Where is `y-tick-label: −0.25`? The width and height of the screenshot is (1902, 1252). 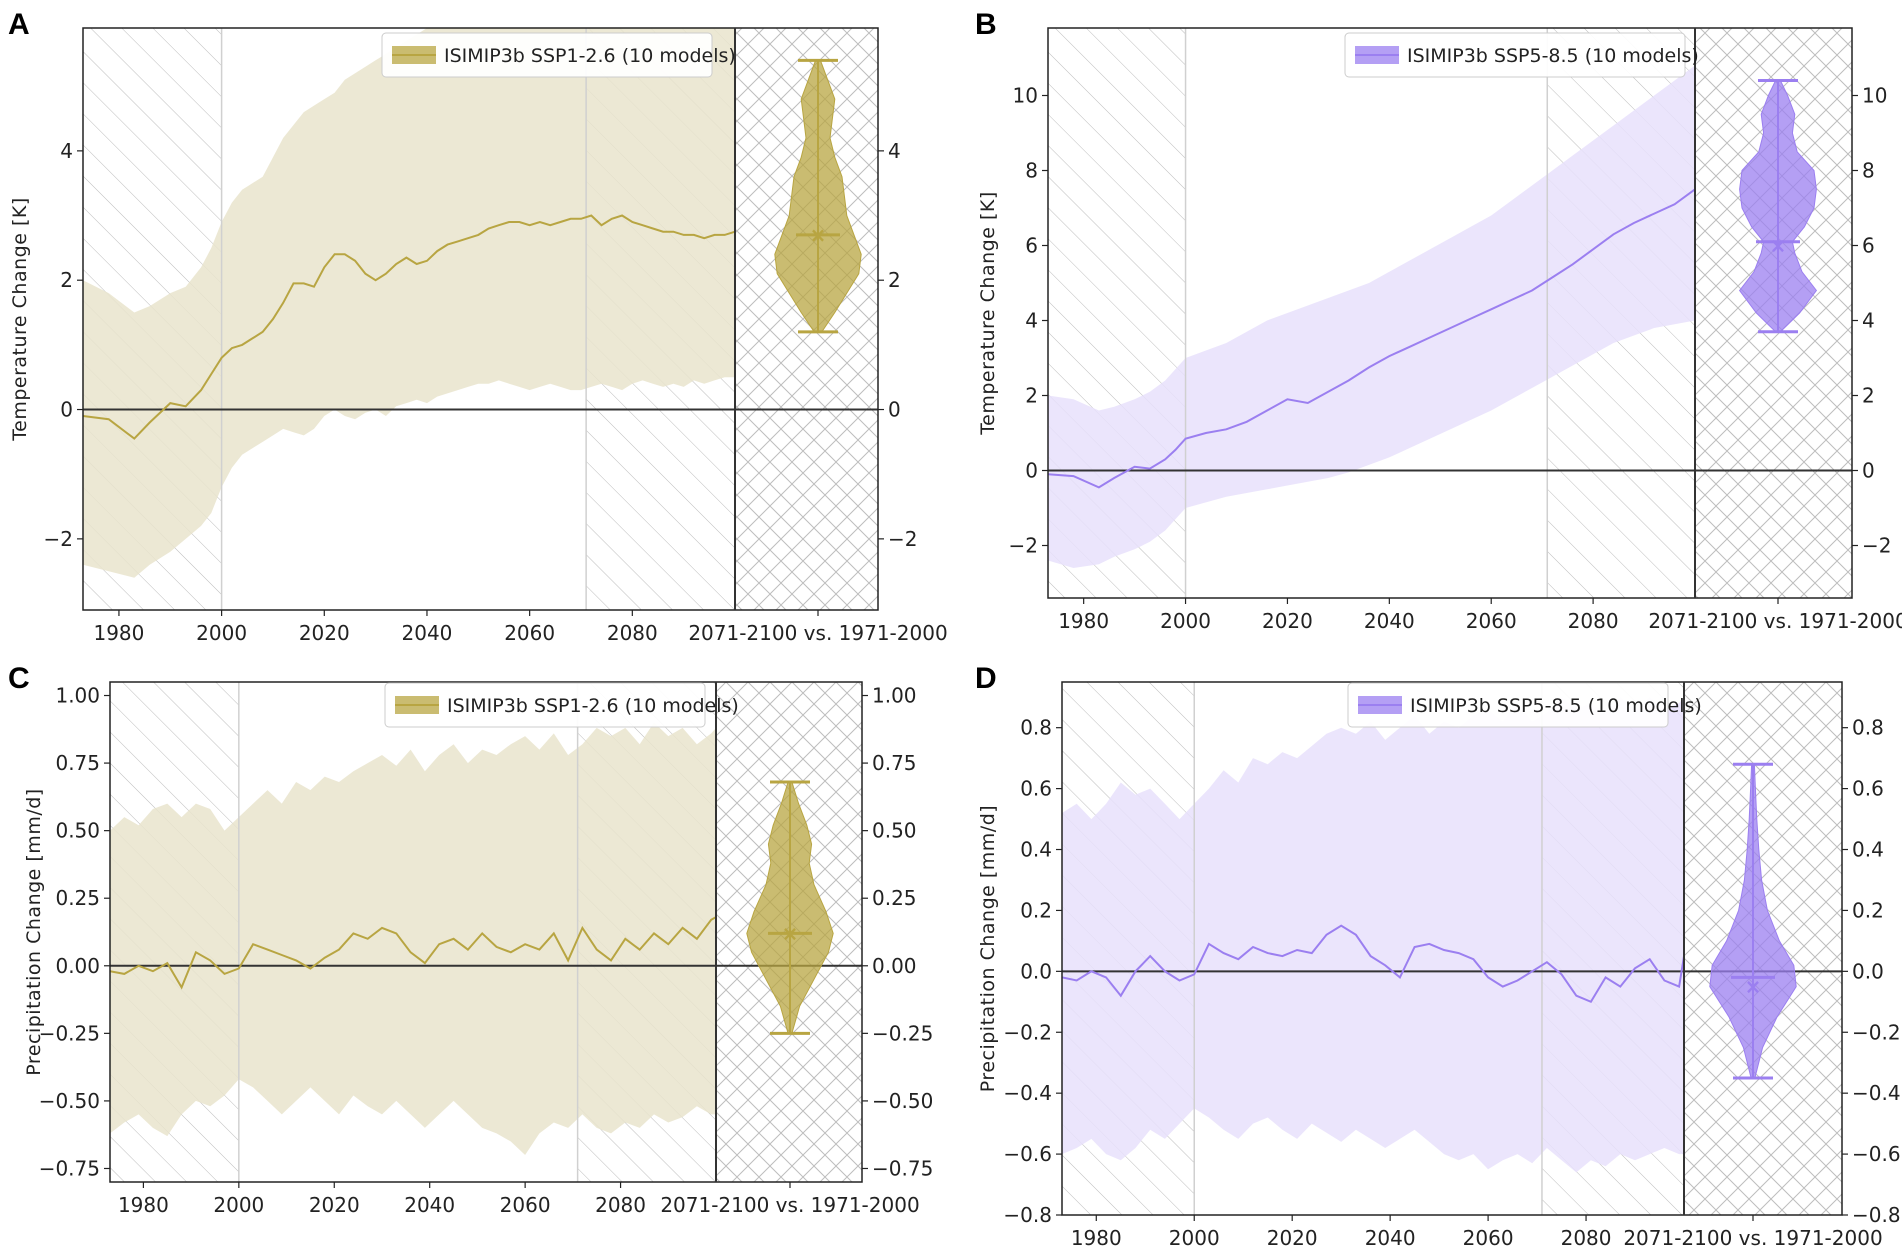
y-tick-label: −0.25 is located at coordinates (69, 1033).